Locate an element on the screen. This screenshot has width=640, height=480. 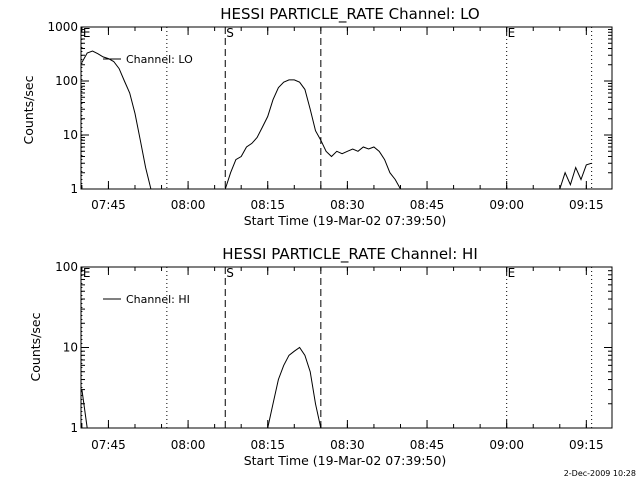
panel-hi-legend-label: Channel: HI is located at coordinates (158, 299).